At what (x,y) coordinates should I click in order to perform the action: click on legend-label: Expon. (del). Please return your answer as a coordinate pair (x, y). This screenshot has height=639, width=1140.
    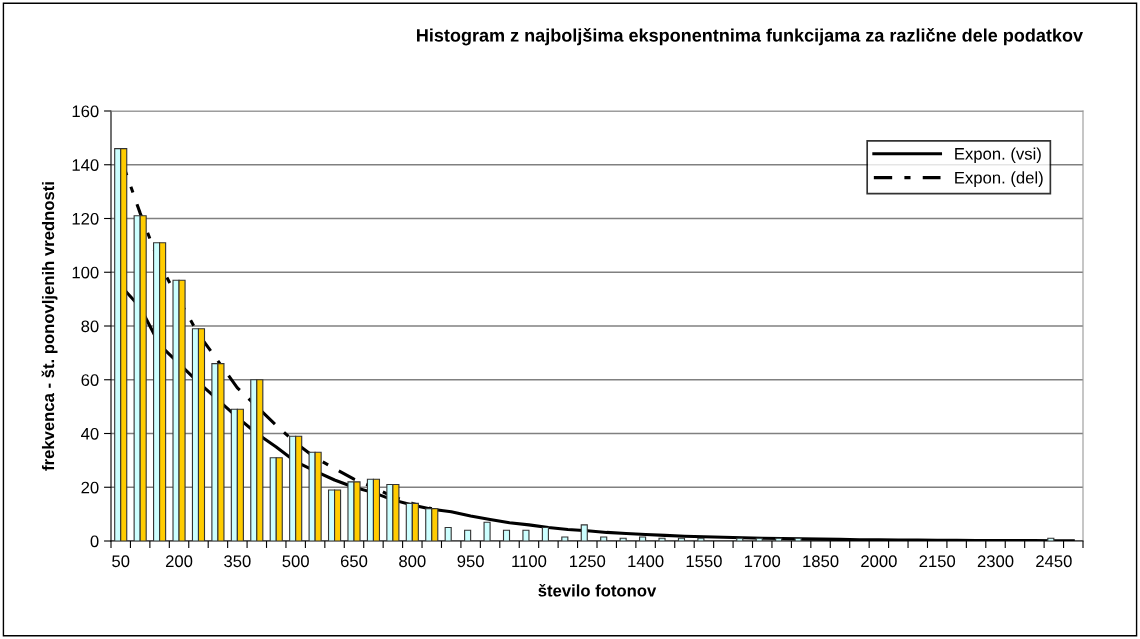
    Looking at the image, I should click on (999, 179).